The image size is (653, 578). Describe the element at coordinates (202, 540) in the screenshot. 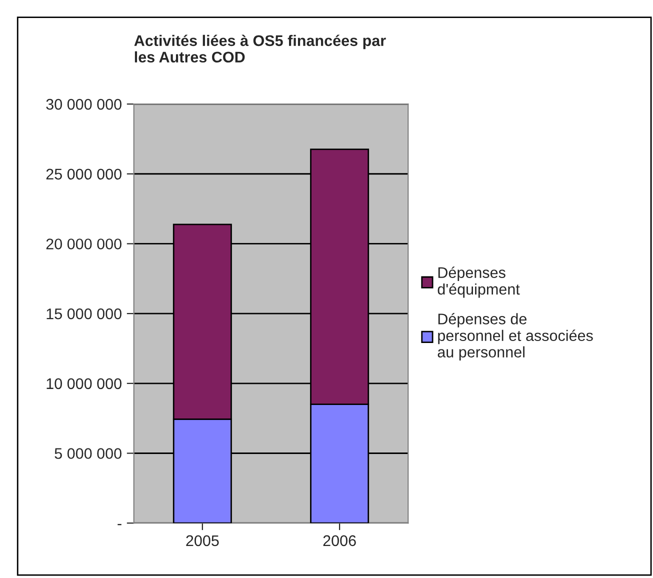

I see `x-tick-label: 2005` at that location.